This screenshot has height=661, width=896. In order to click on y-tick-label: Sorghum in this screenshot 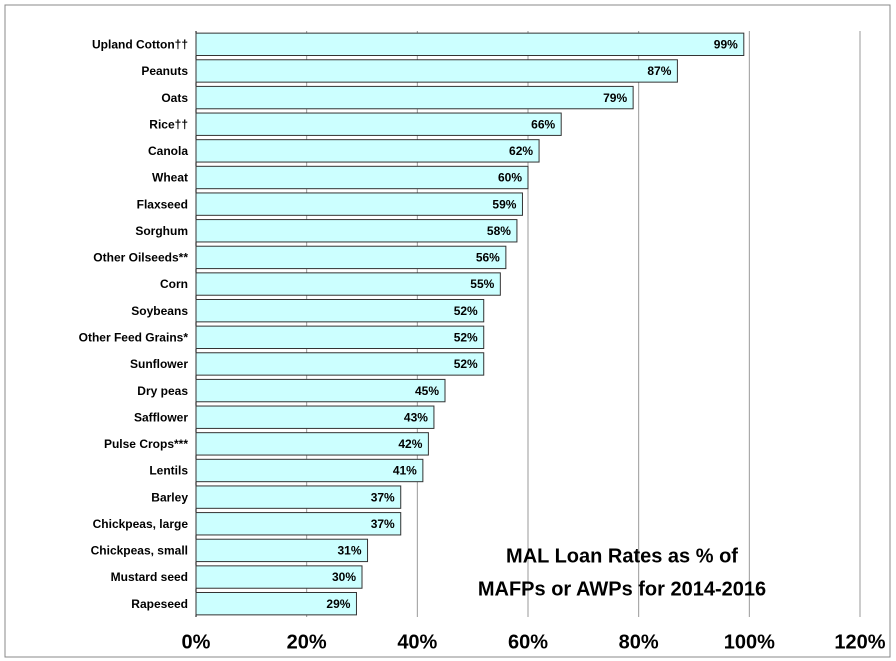, I will do `click(161, 231)`.